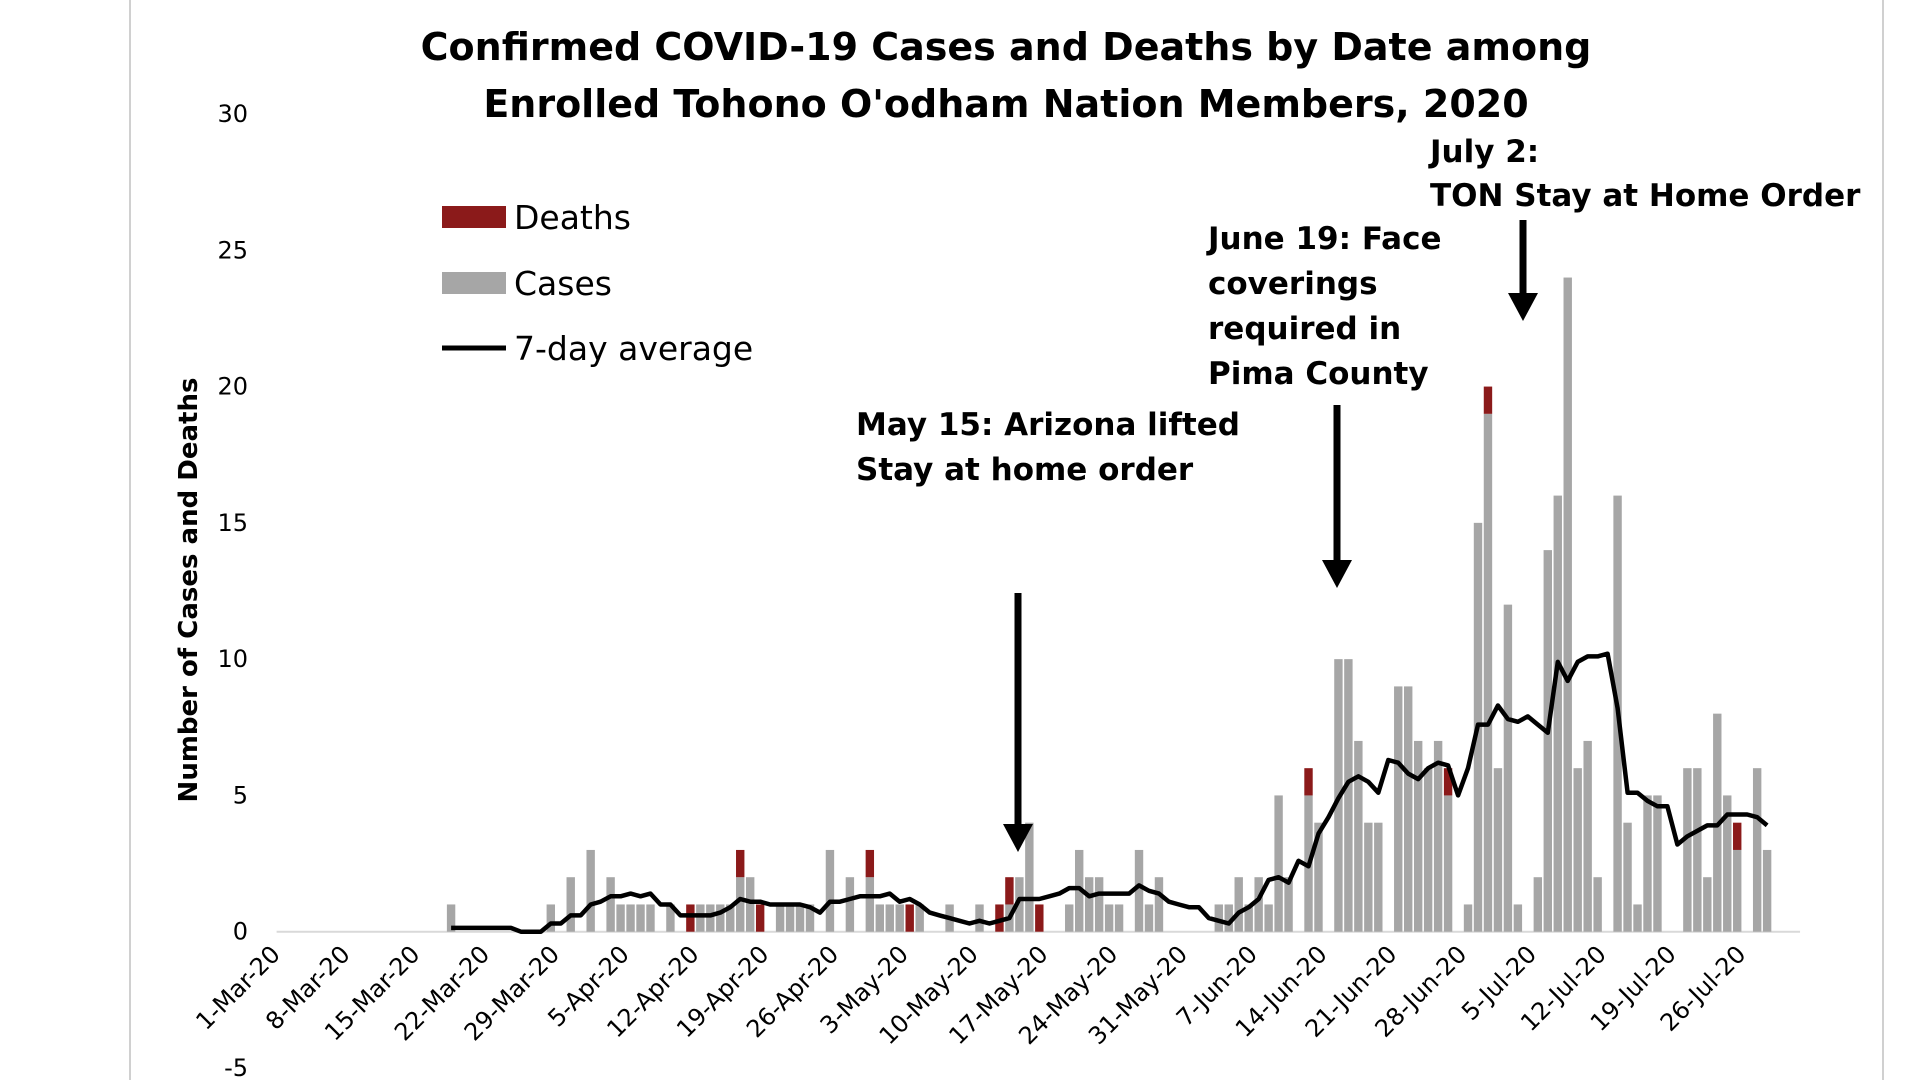 Image resolution: width=1920 pixels, height=1080 pixels. I want to click on y-axis-label: Number of Cases and Deaths, so click(189, 590).